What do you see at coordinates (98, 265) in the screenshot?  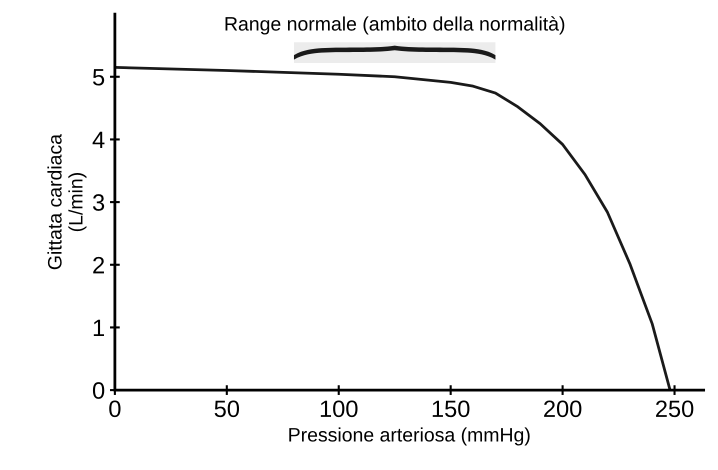 I see `y-tick-label: 2` at bounding box center [98, 265].